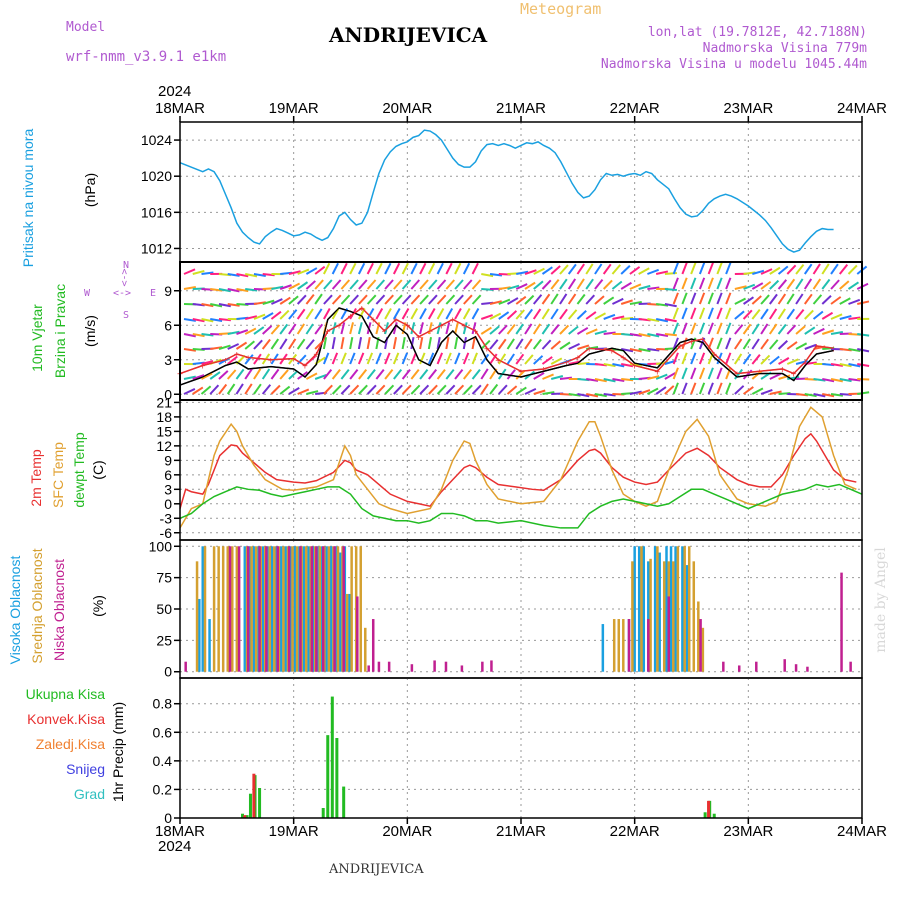 The height and width of the screenshot is (900, 900). I want to click on y-tick-label: 12, so click(164, 446).